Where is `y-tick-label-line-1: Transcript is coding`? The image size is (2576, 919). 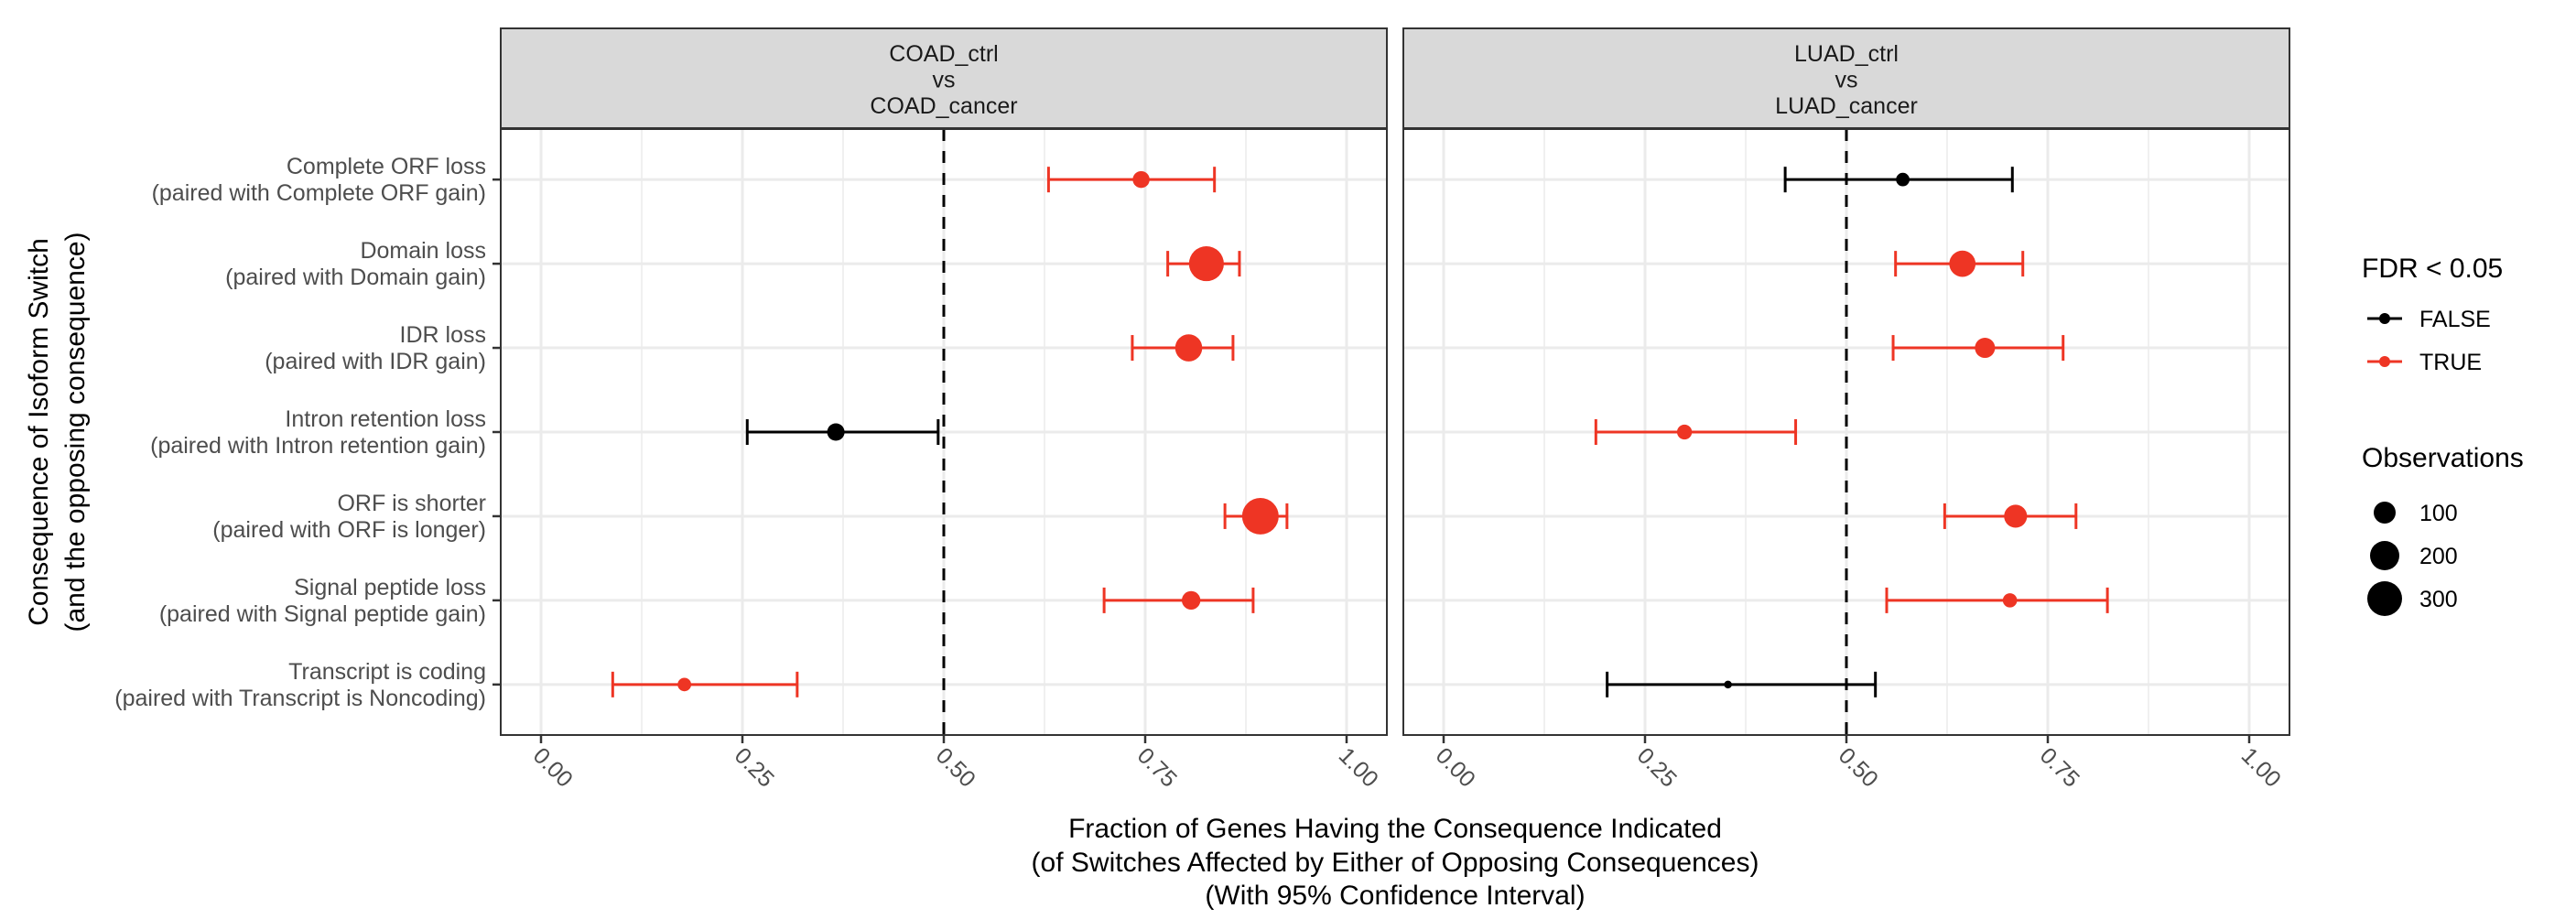
y-tick-label-line-1: Transcript is coding is located at coordinates (387, 672).